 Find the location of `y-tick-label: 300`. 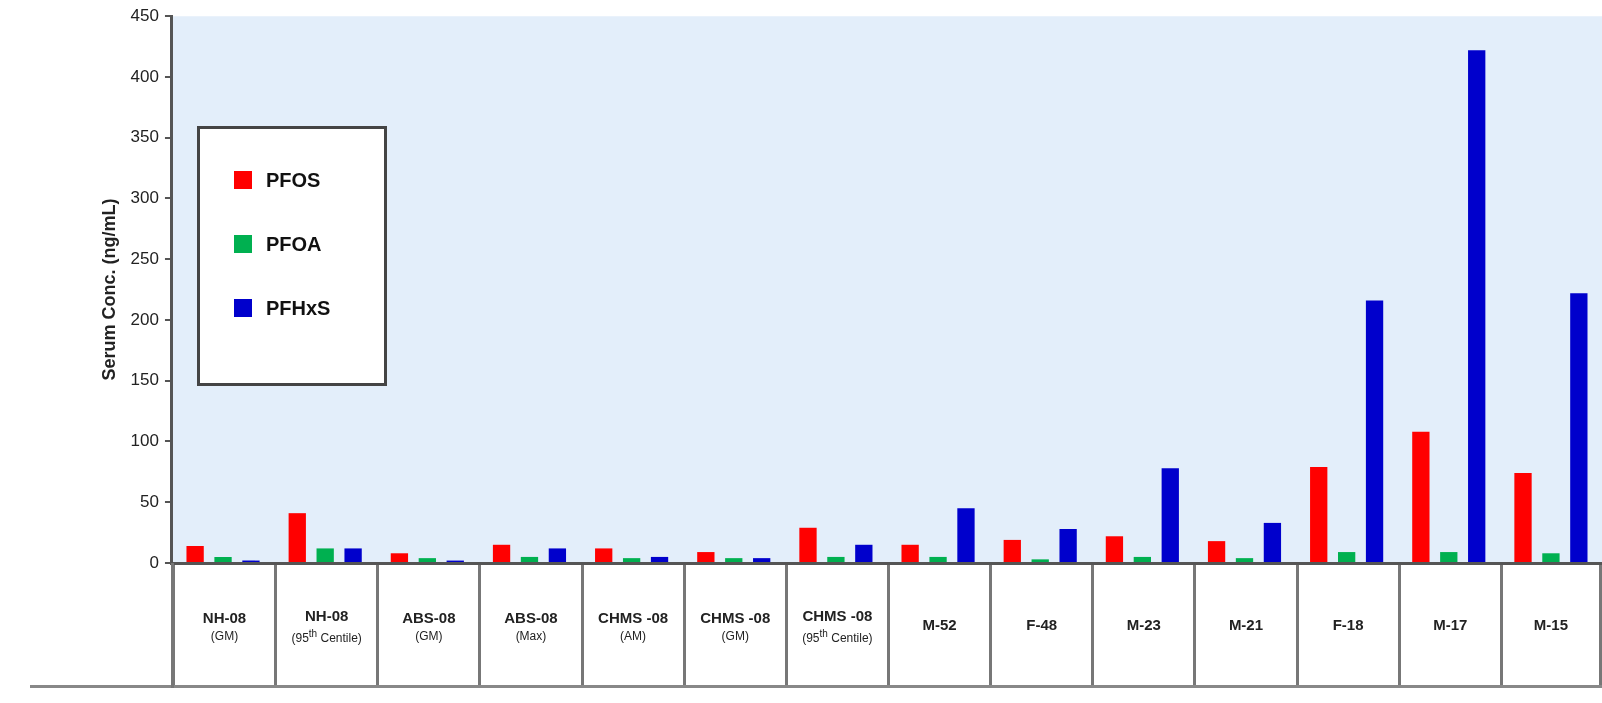

y-tick-label: 300 is located at coordinates (144, 198).